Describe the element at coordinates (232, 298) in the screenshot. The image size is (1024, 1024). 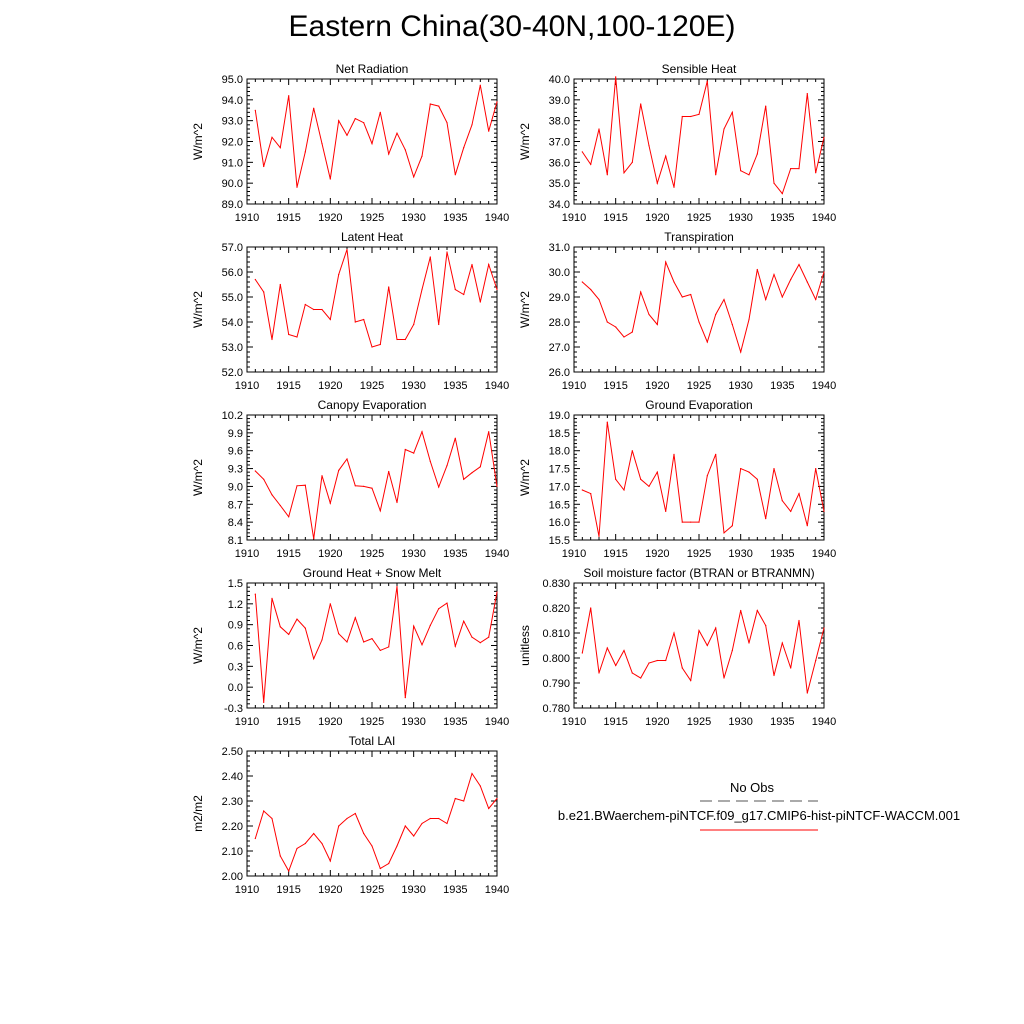
I see `y-tick-label: 55.0` at that location.